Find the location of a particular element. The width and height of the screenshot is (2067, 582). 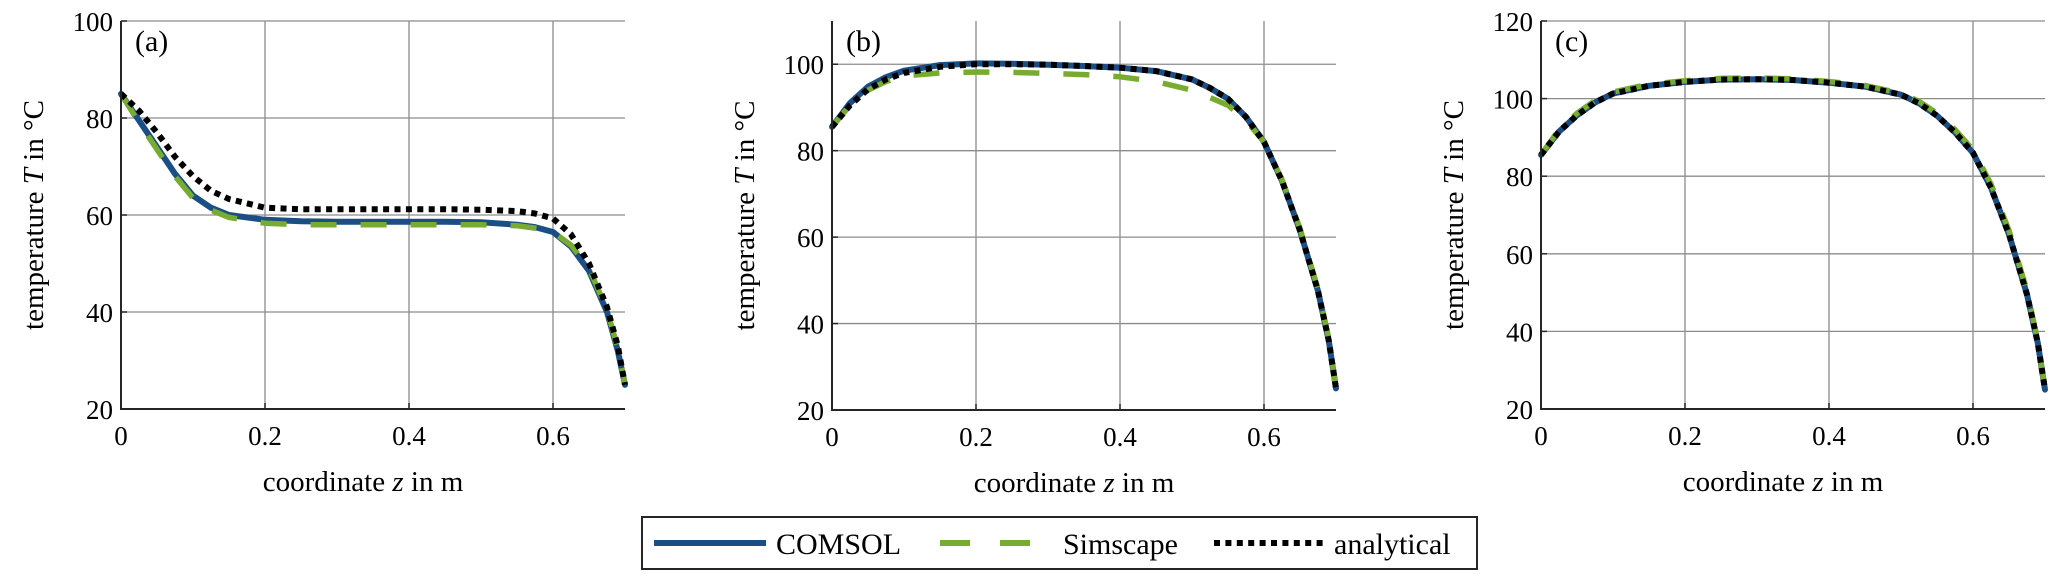

legend: COMSOL Simscape analytical is located at coordinates (1059, 543).